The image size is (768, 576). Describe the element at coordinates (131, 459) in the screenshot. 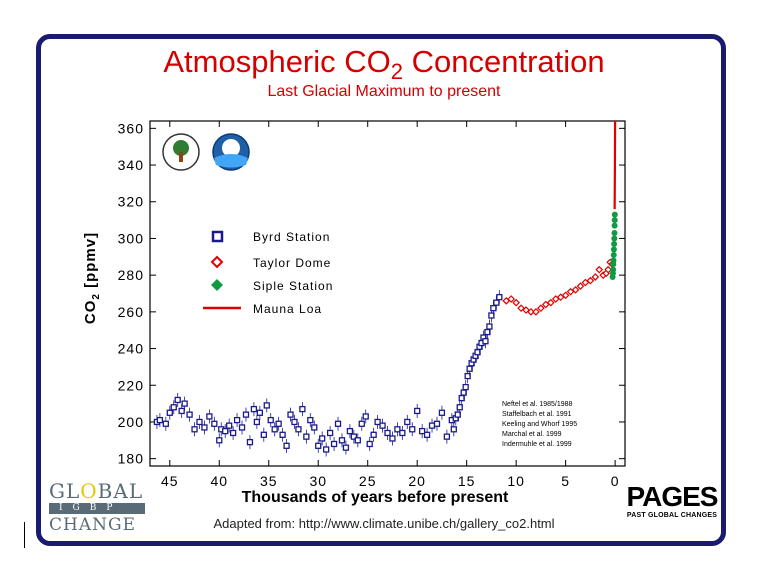

I see `y-tick-label: 180` at that location.